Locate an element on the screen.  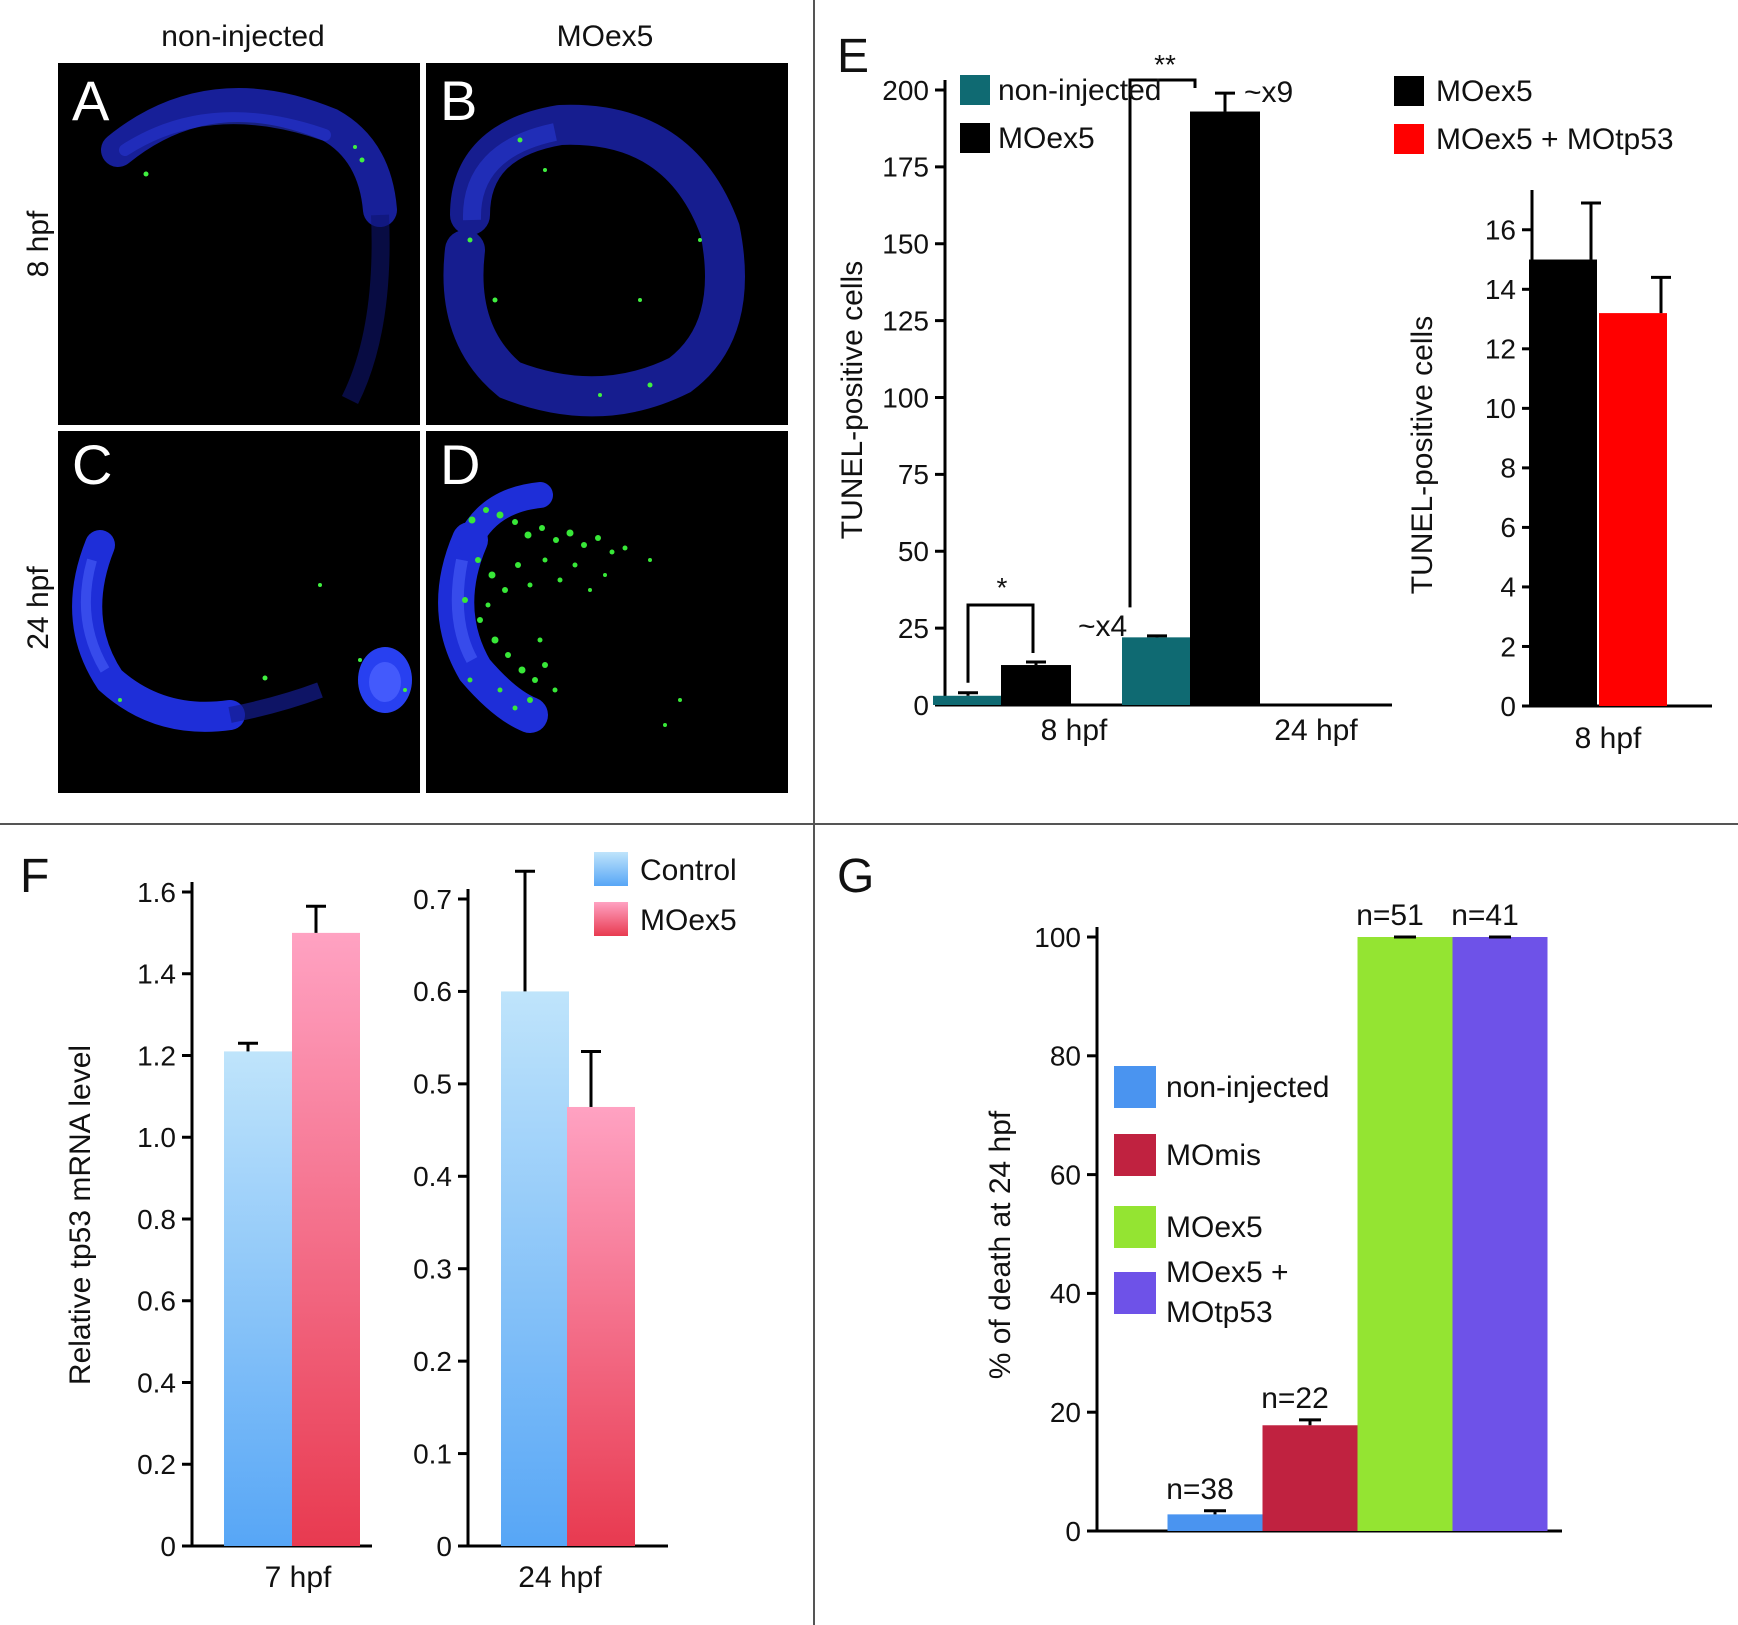
e-inset-y-axis-title: TUNEL-positive cells is located at coordinates (1422, 455).